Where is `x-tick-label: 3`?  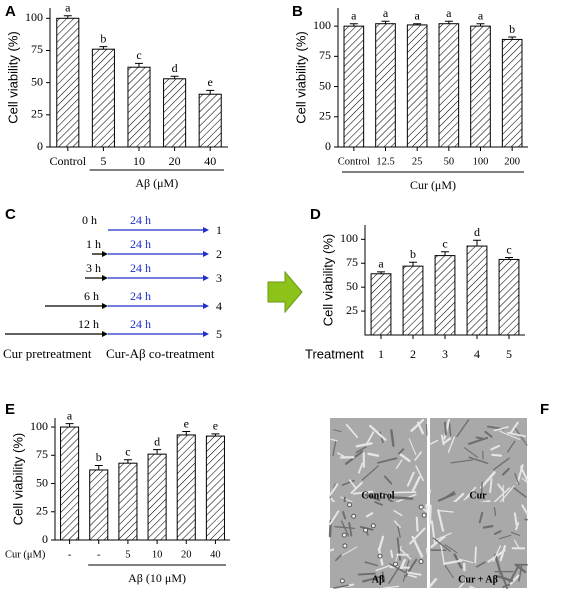
x-tick-label: 3 is located at coordinates (445, 354).